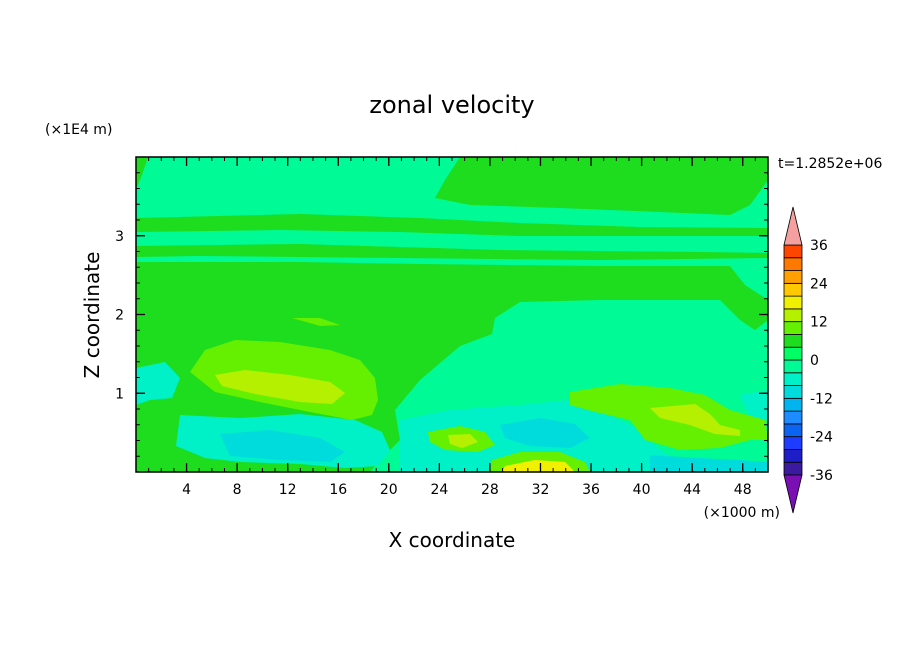 Image resolution: width=904 pixels, height=654 pixels. Describe the element at coordinates (695, 420) in the screenshot. I see `contour-right-lobe-inner` at that location.